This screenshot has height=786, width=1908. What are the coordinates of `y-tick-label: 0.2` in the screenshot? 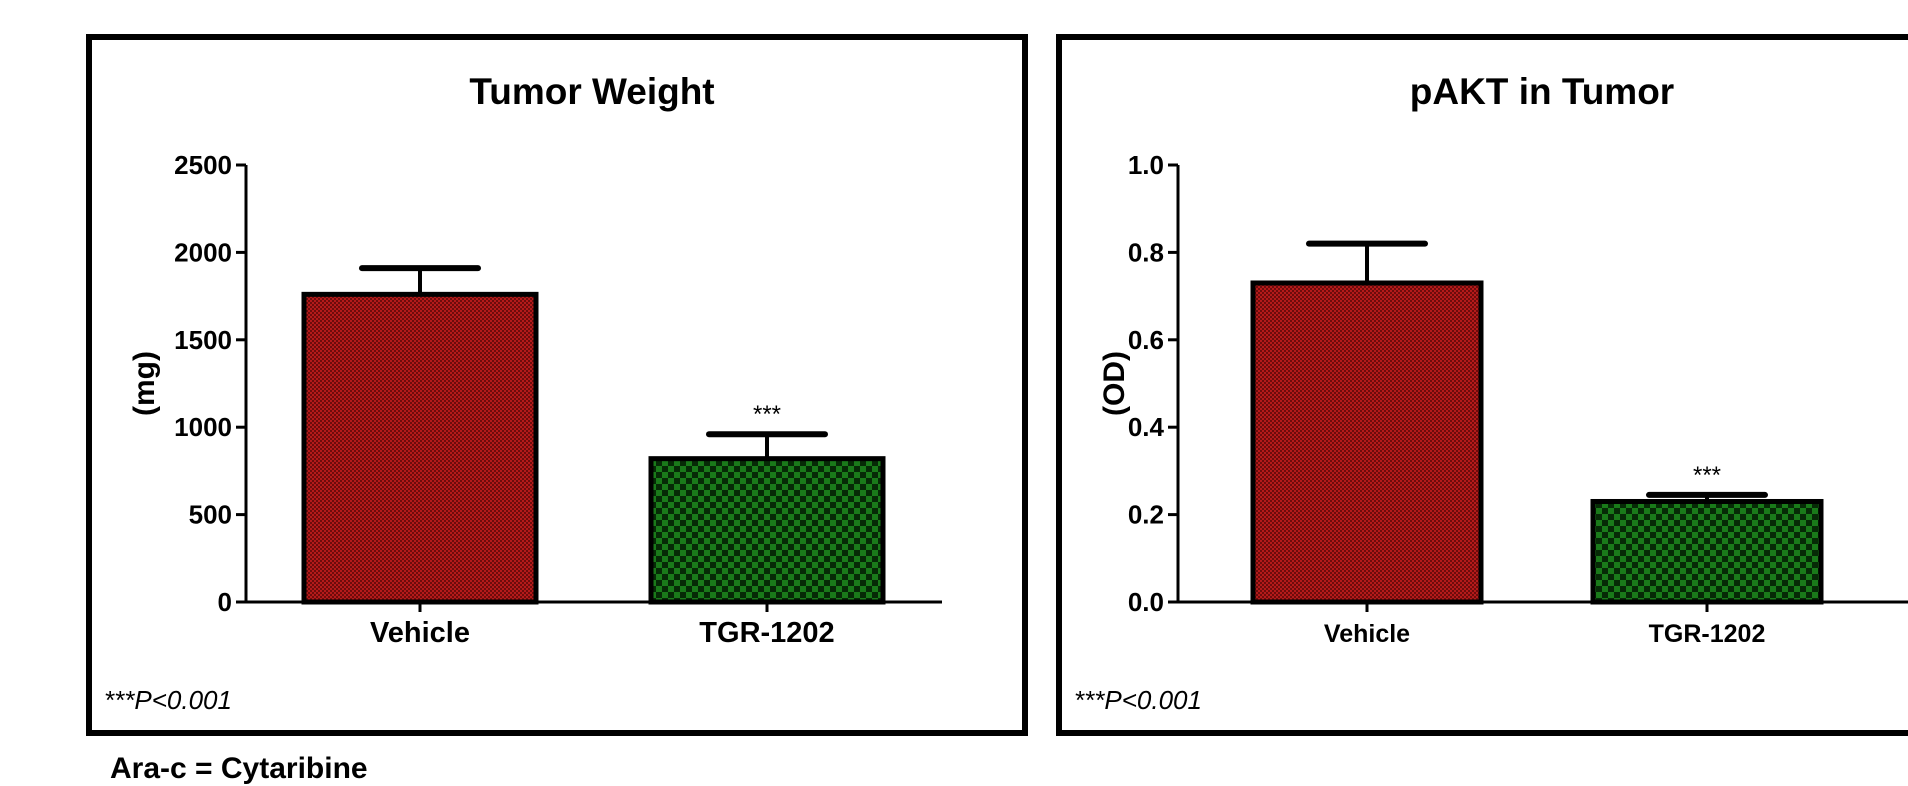 It's located at (1146, 515).